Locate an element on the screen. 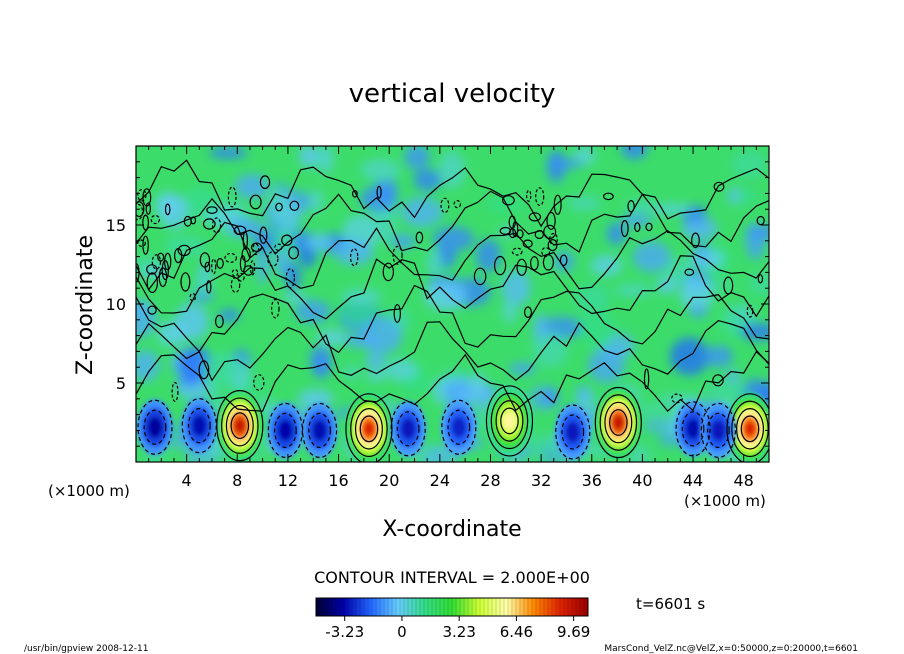 This screenshot has width=904, height=654. y-axis-label: Z-coordinate is located at coordinates (85, 305).